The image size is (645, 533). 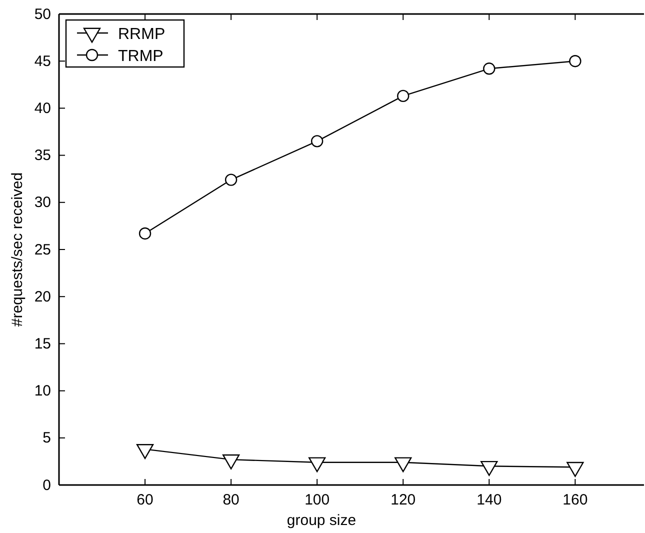 What do you see at coordinates (42, 297) in the screenshot?
I see `y-tick-label: 20` at bounding box center [42, 297].